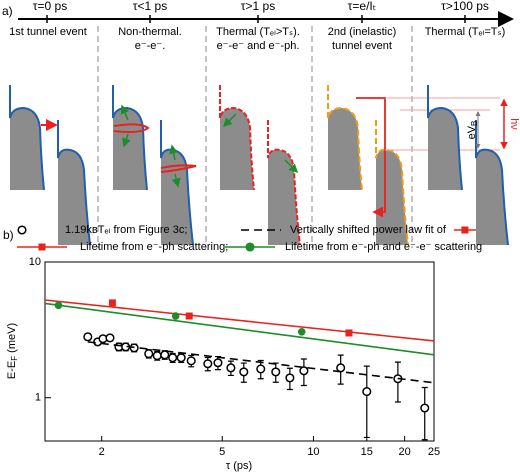 The width and height of the screenshot is (520, 473). What do you see at coordinates (48, 32) in the screenshot?
I see `stage-caption: 1st tunnel event` at bounding box center [48, 32].